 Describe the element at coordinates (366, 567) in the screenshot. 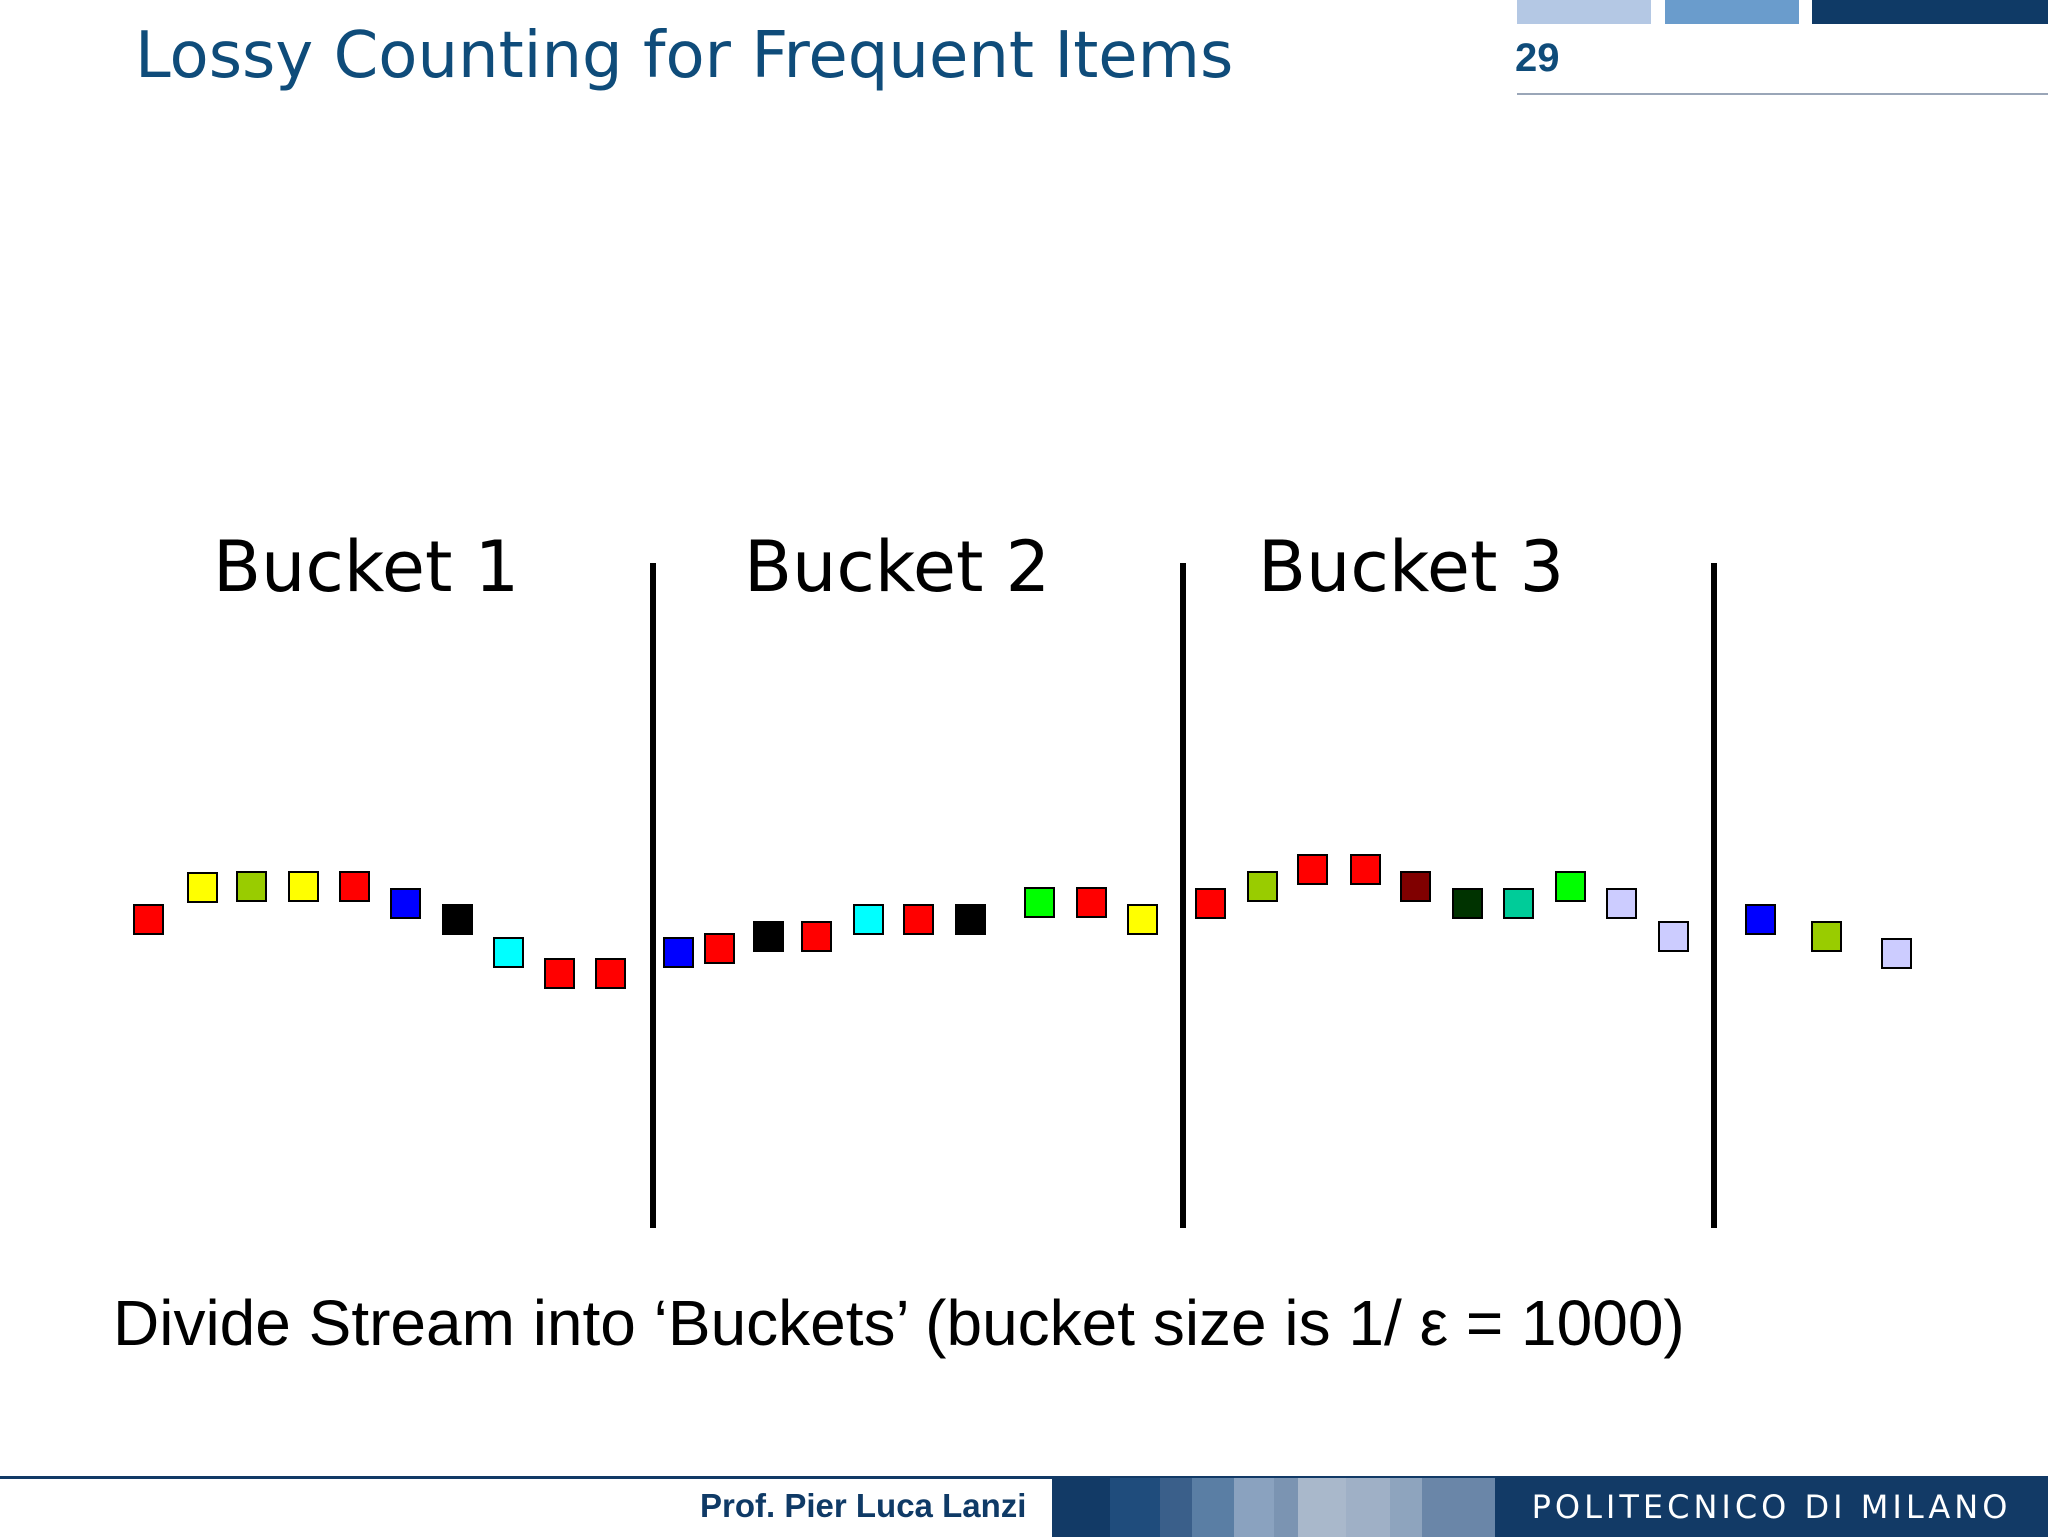

I see `bucket-1-label: Bucket 1` at that location.